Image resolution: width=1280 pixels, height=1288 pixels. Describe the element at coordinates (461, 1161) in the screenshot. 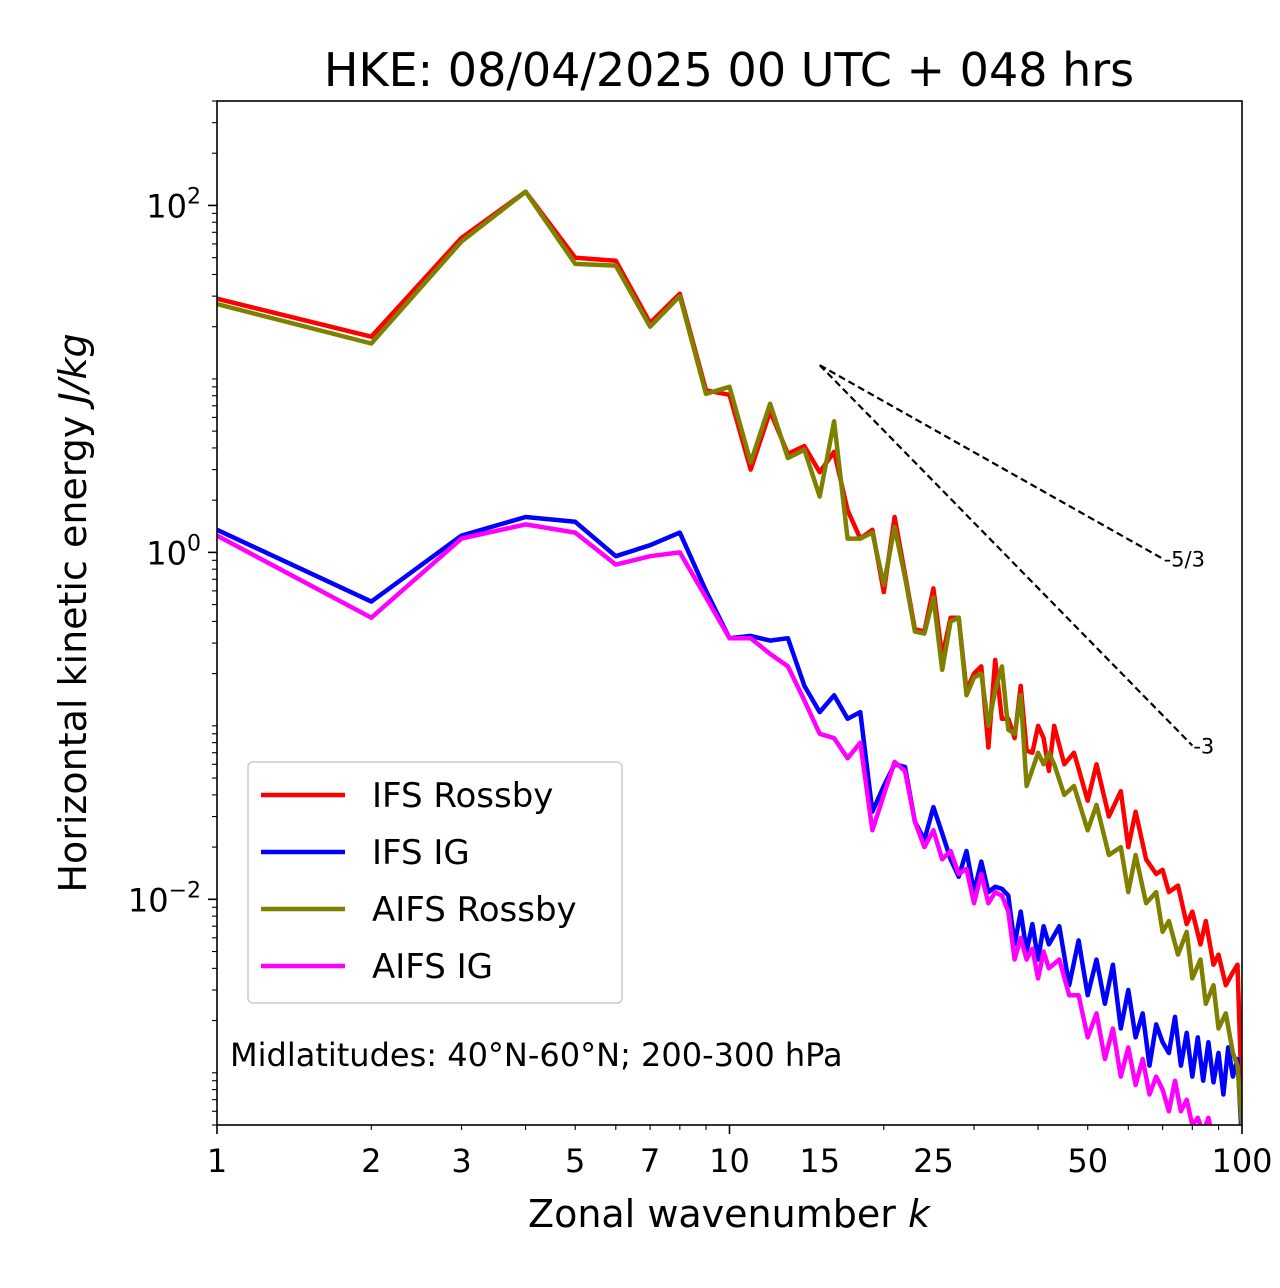

I see `x-tick-label: 3` at that location.